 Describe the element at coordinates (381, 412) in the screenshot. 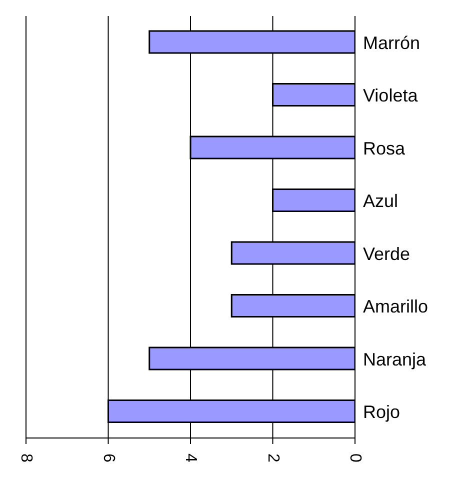

I see `y-tick-label: Rojo` at that location.